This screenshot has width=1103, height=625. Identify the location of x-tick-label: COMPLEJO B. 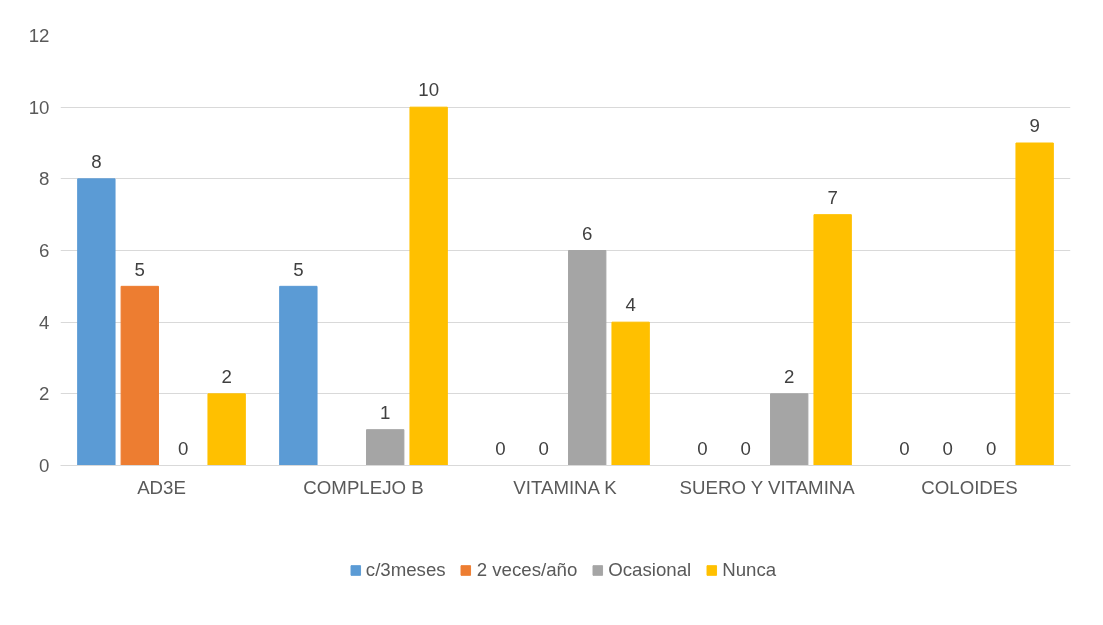
(363, 487).